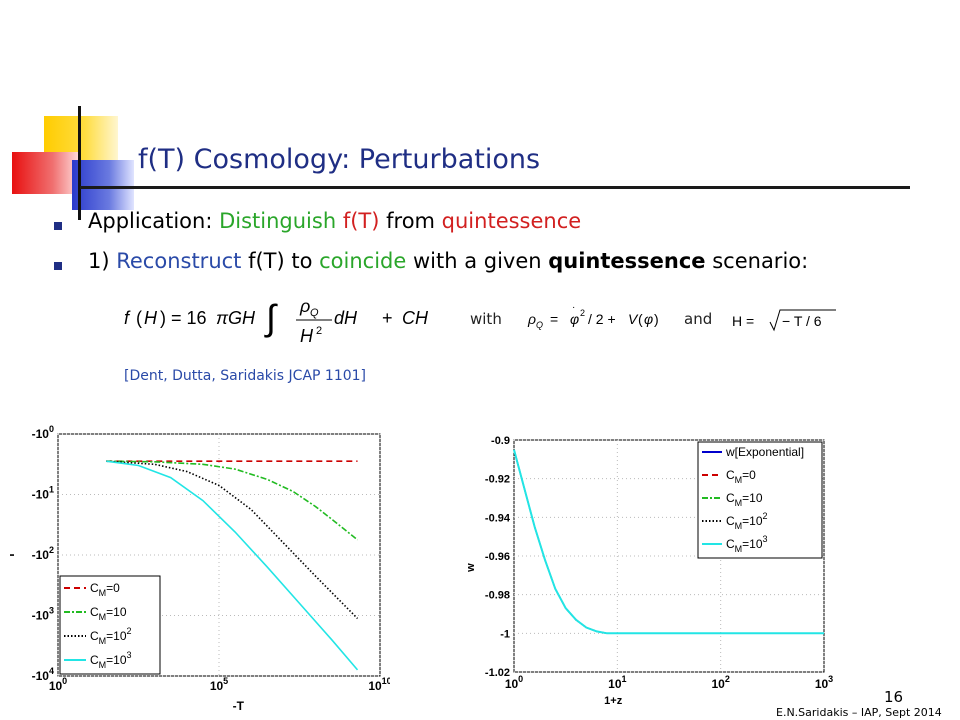 This screenshot has height=720, width=960. What do you see at coordinates (495, 187) in the screenshot?
I see `title-rule` at bounding box center [495, 187].